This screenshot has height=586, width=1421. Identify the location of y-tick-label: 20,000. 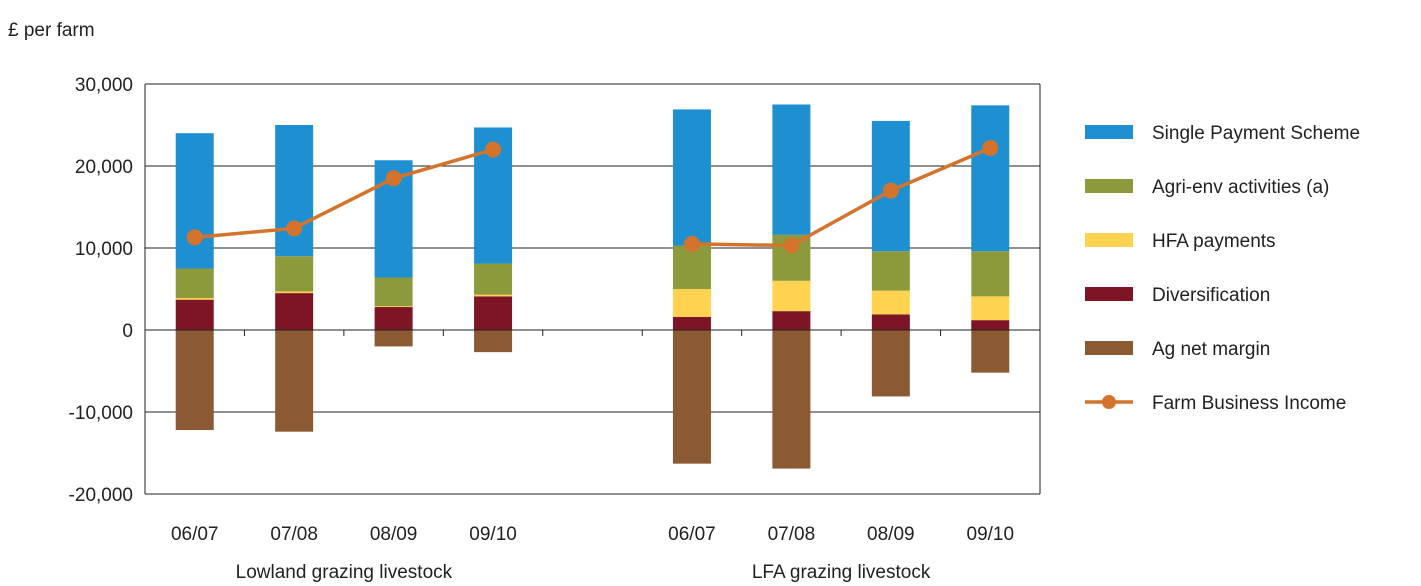
(104, 167).